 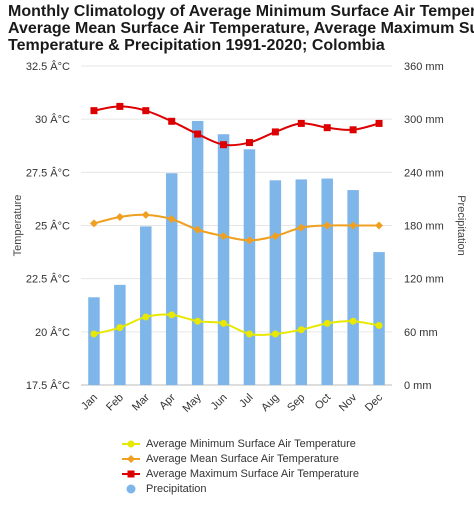 I want to click on y-left-tick-label: 27.5 Â°C, so click(x=48, y=172).